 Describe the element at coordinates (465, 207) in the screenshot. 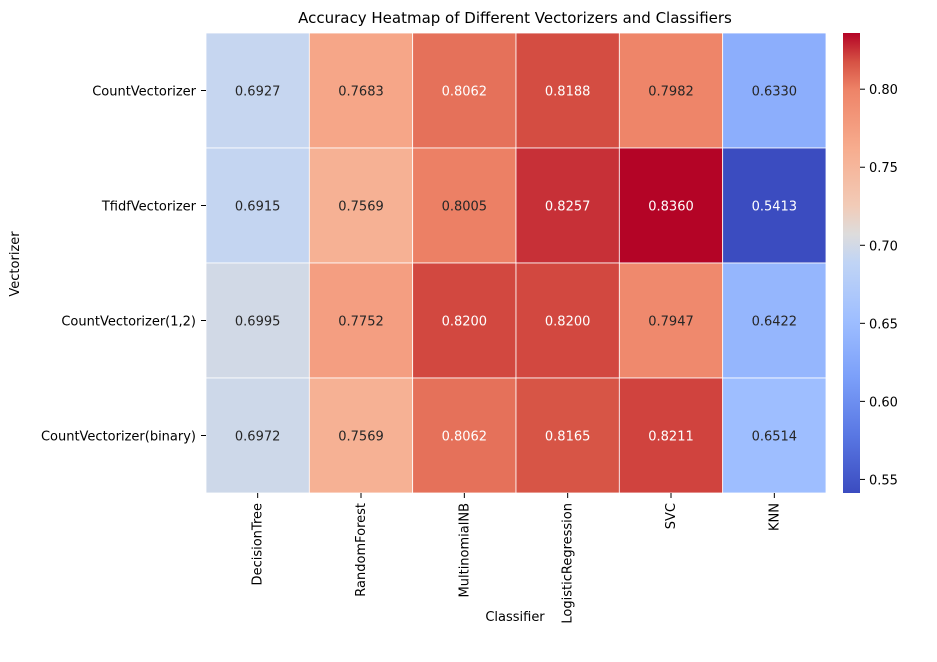

I see `heatmap-cell-label: 0.8005` at that location.